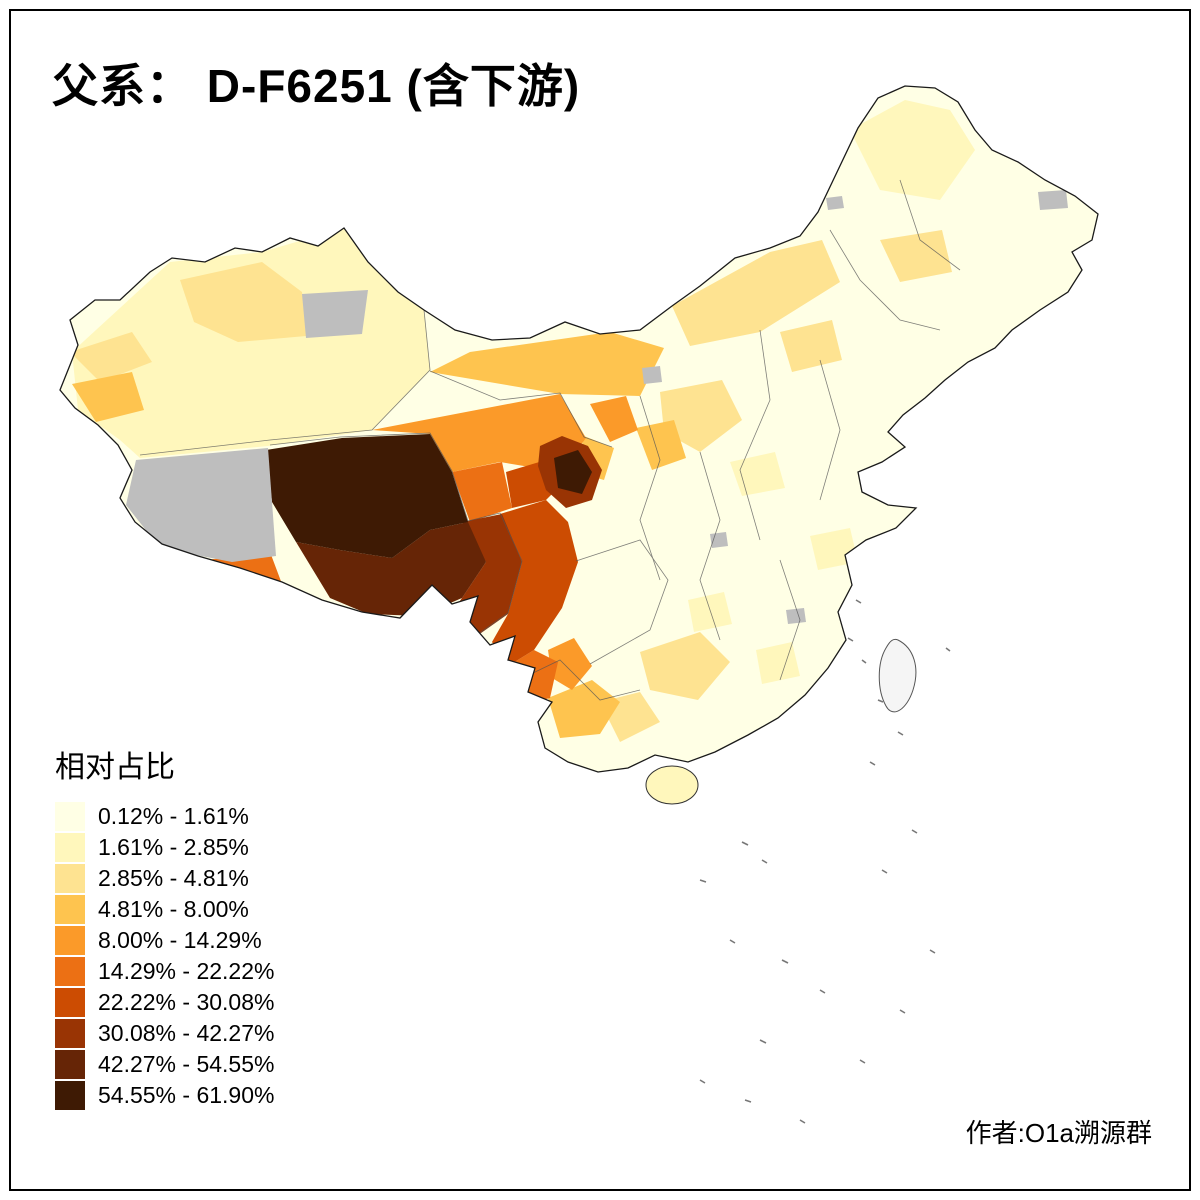  I want to click on region-chongqing-patch, so click(710, 612).